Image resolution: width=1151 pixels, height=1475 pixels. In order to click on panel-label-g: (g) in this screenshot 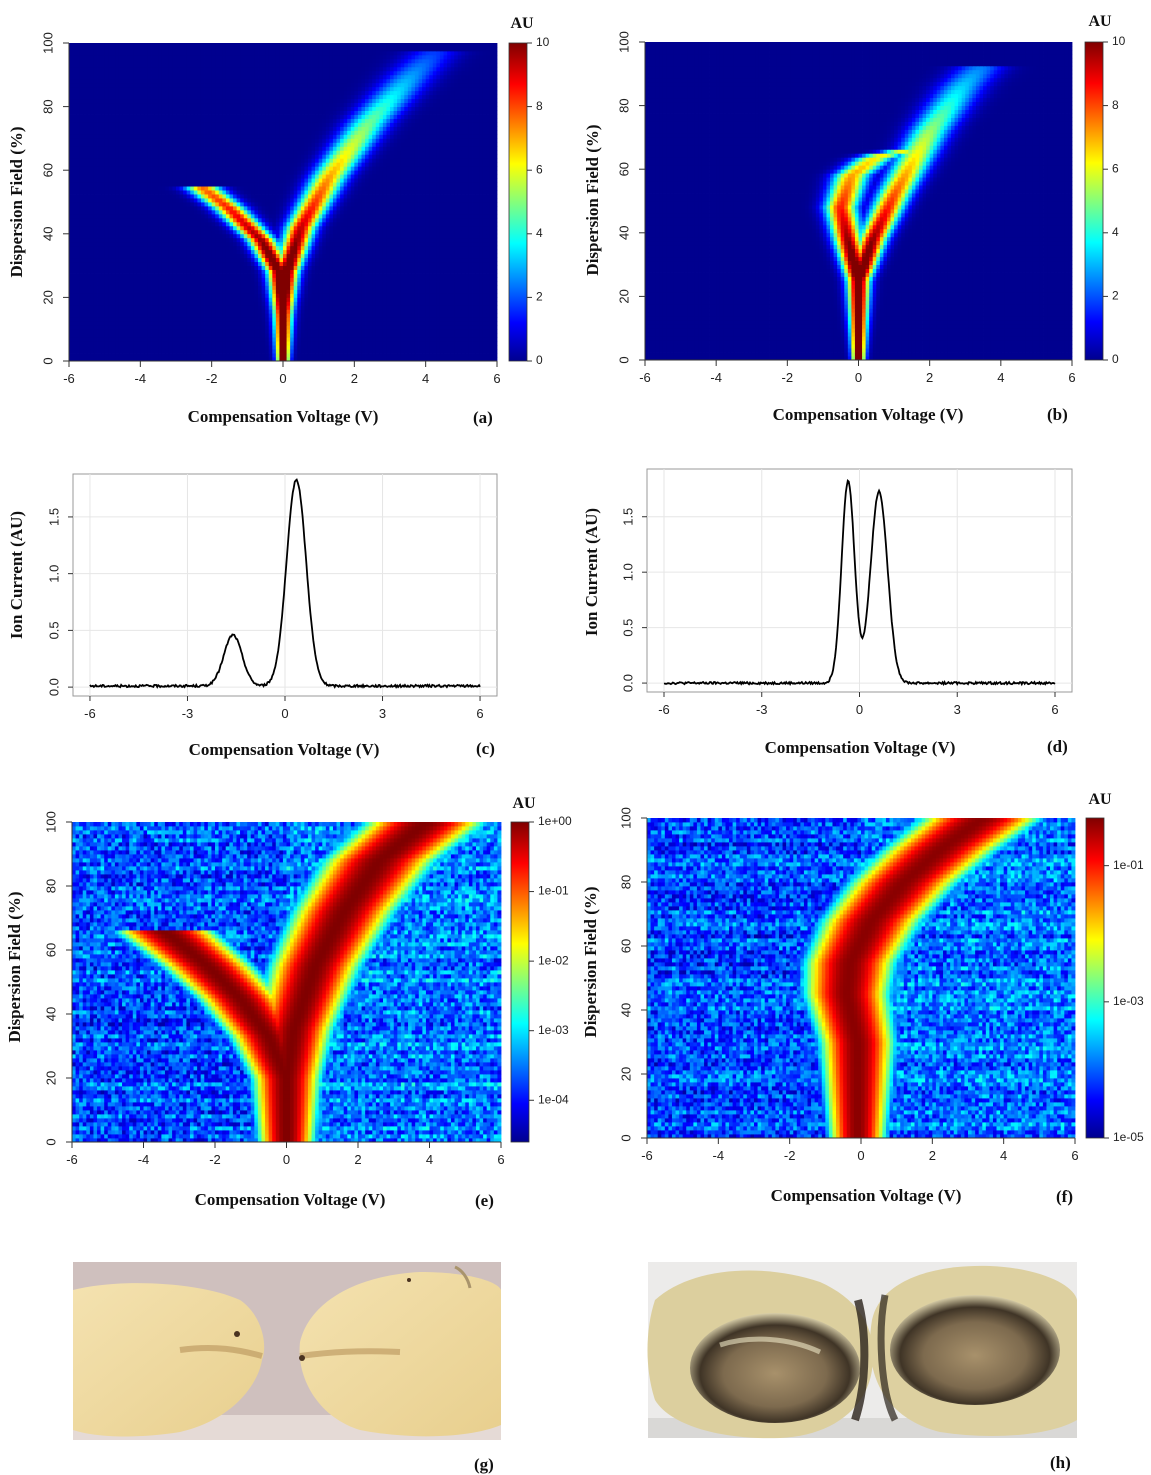, I will do `click(484, 1464)`.